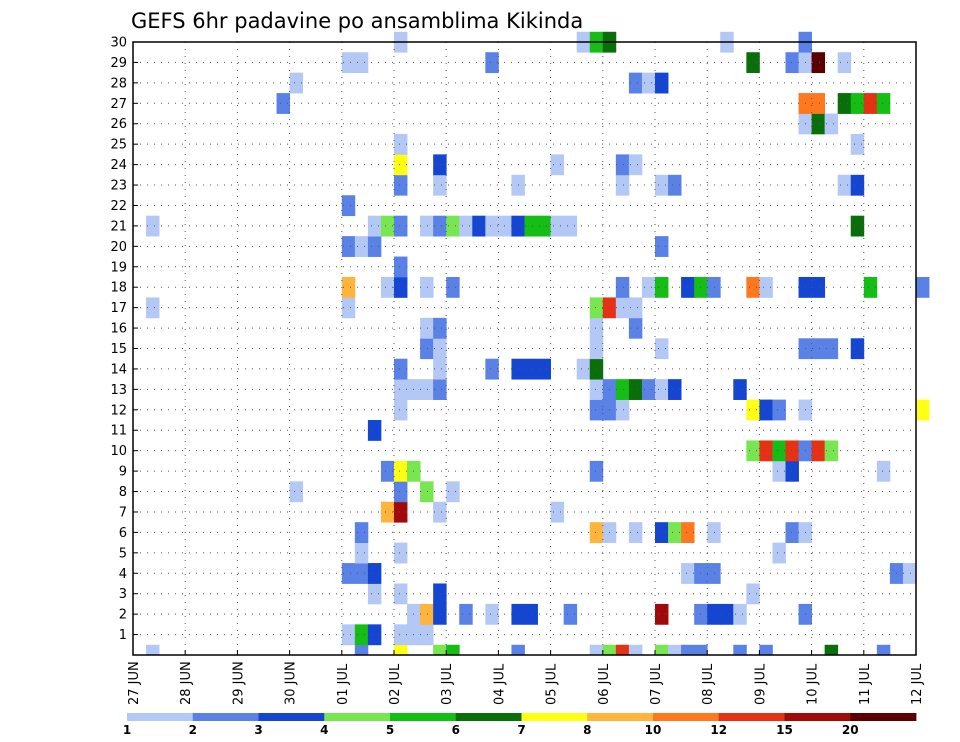 This screenshot has width=960, height=742. What do you see at coordinates (917, 684) in the screenshot?
I see `x-tick-label: 12 JUL` at bounding box center [917, 684].